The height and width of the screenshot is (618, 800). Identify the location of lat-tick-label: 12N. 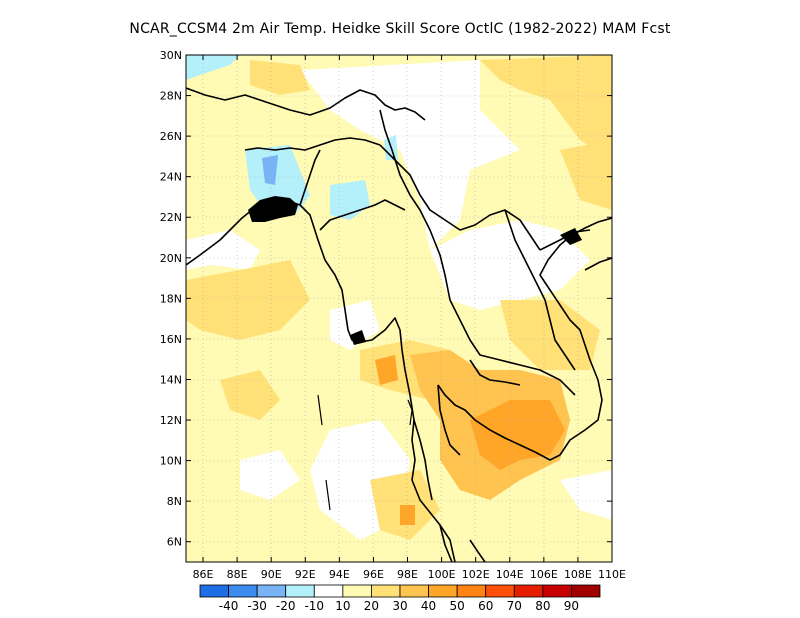
(171, 420).